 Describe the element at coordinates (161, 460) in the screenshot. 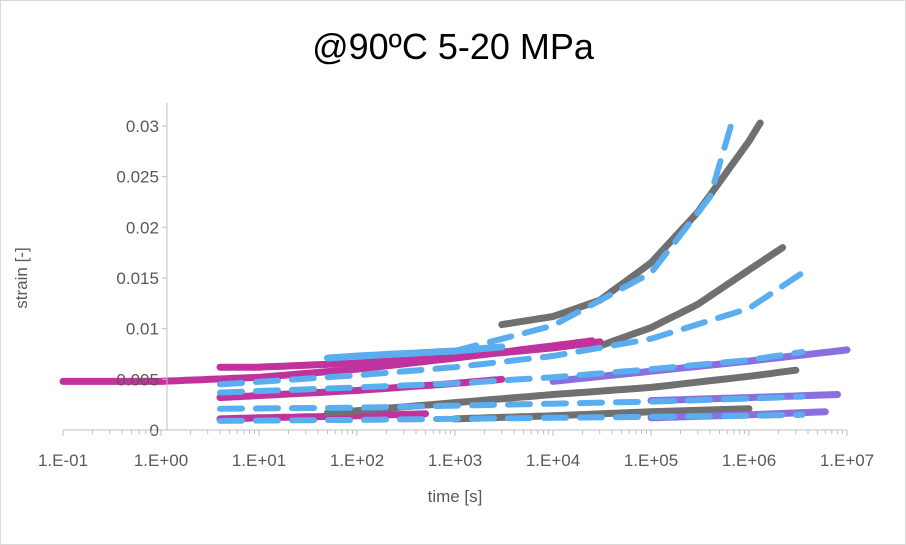

I see `x-tick-label: 1.E+00` at that location.